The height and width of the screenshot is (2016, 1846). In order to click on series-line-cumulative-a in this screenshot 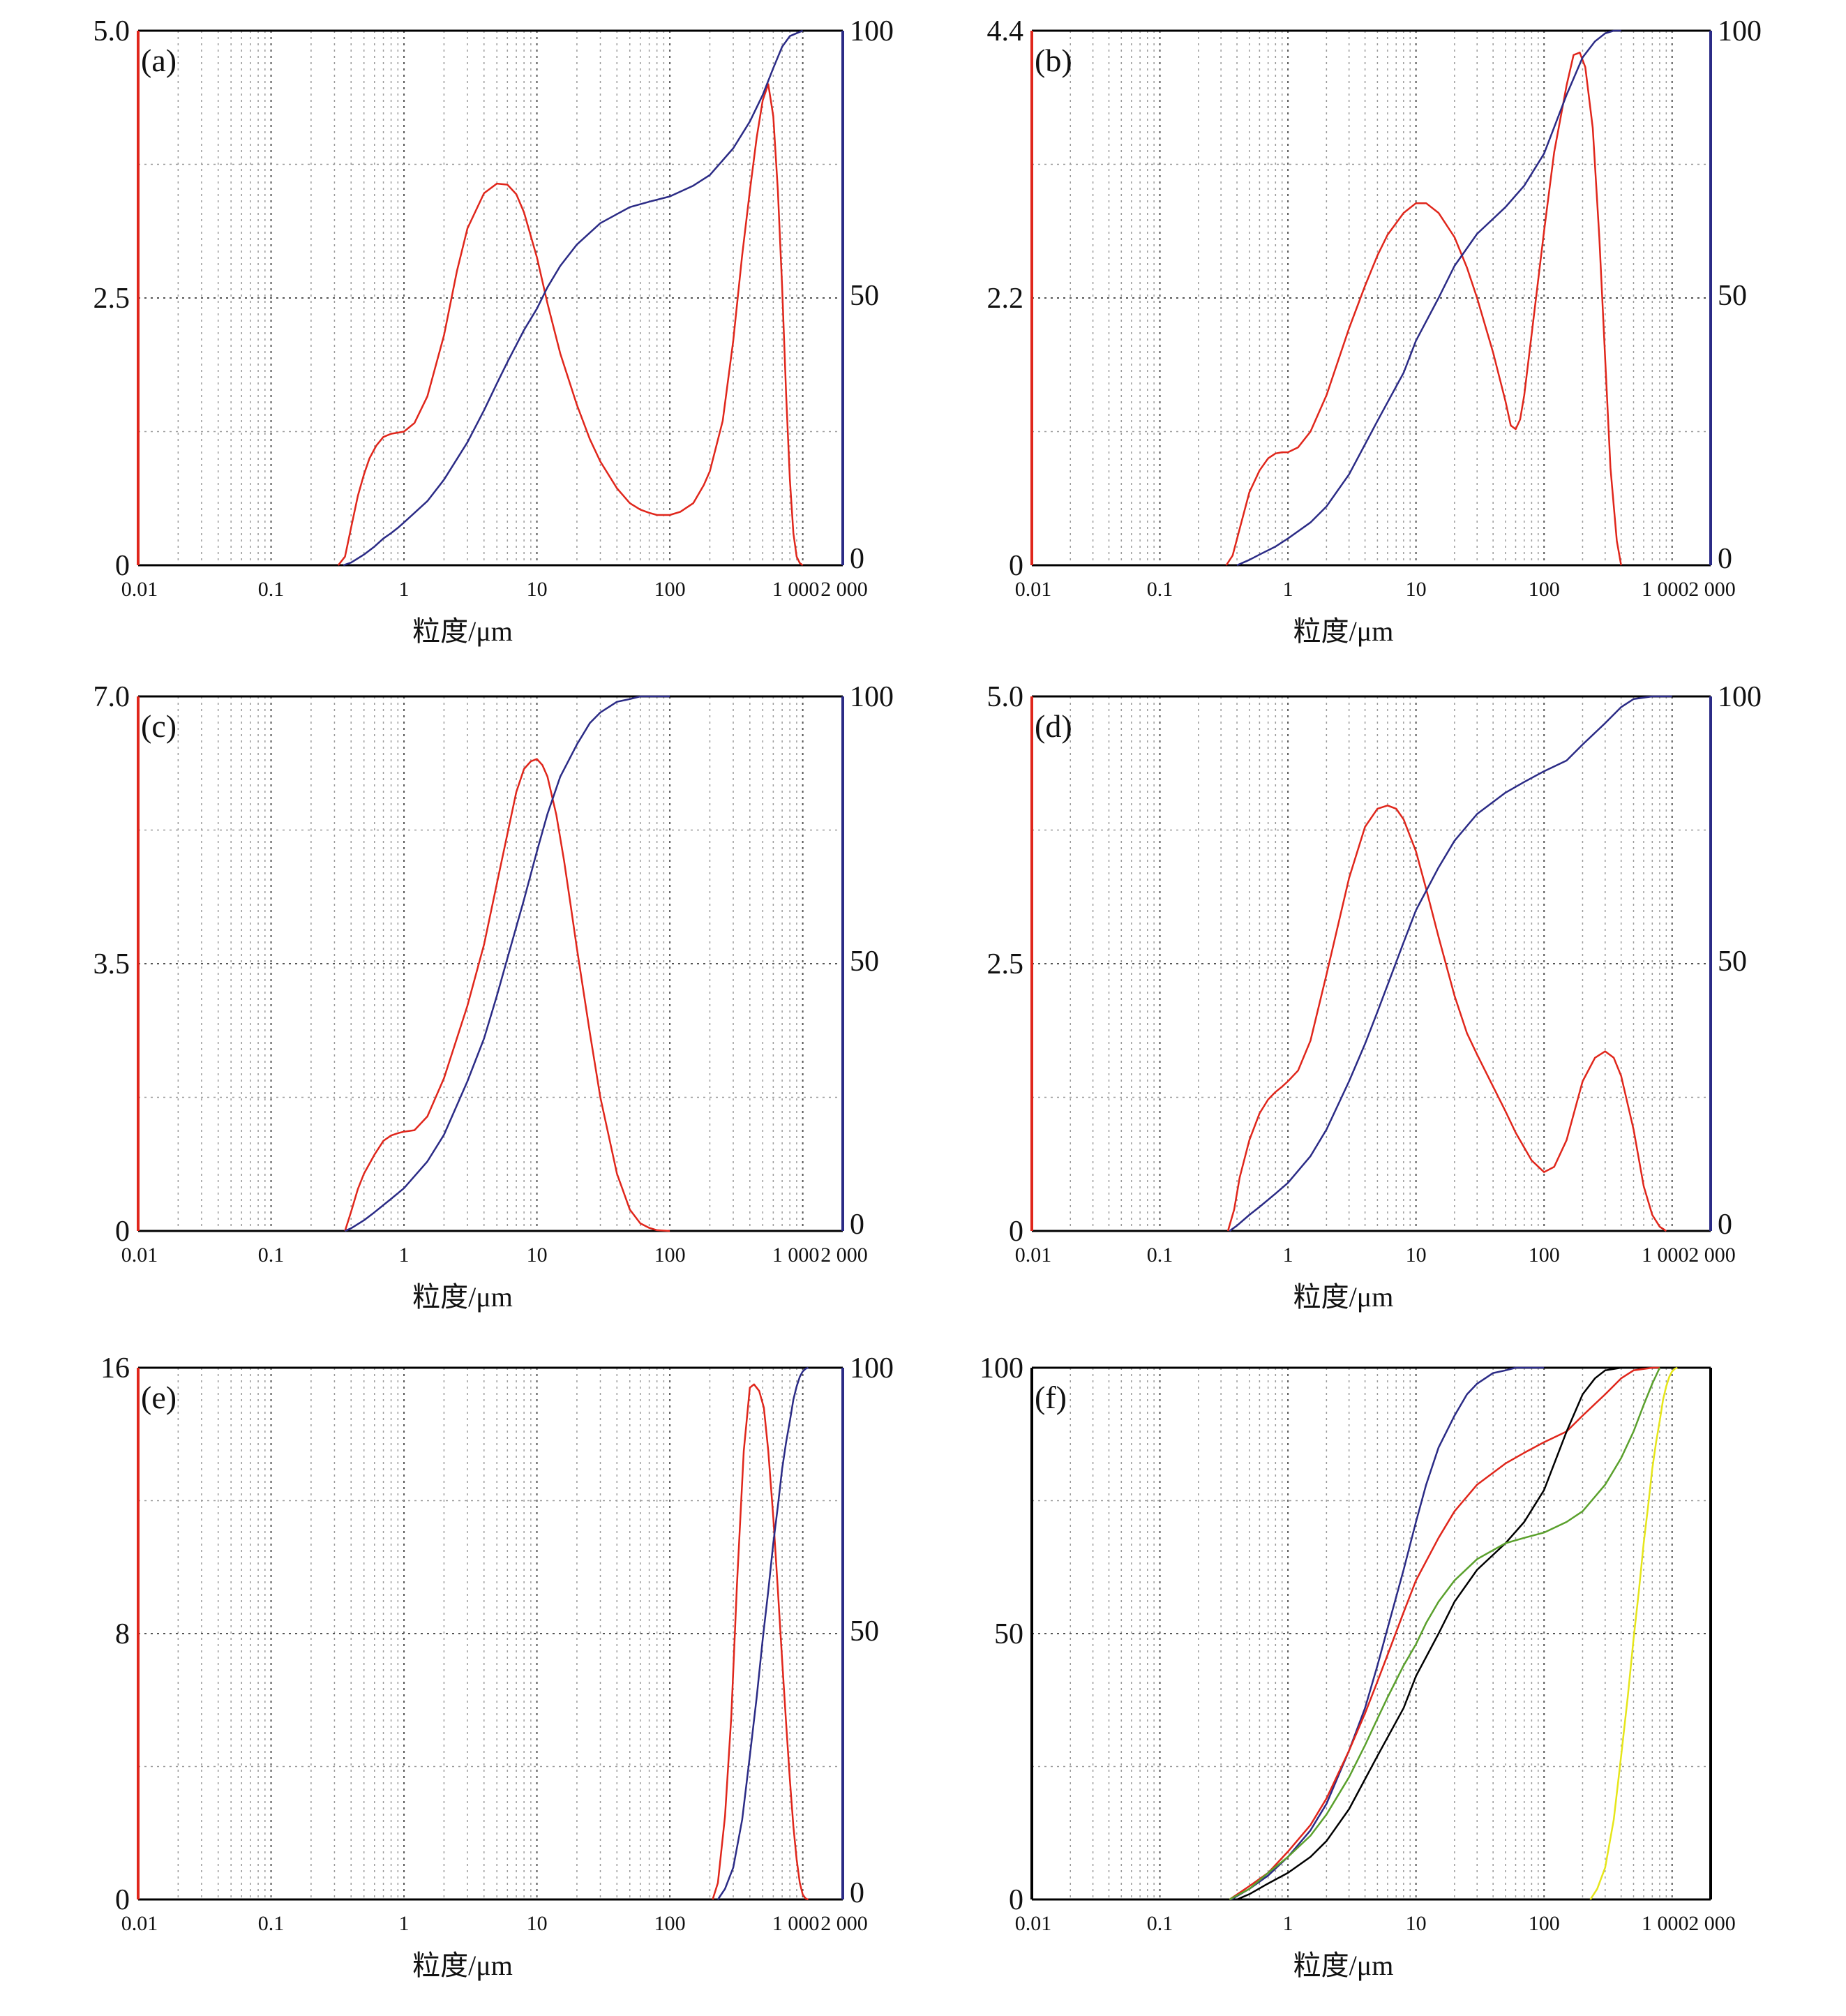, I will do `click(1445, 1634)`.